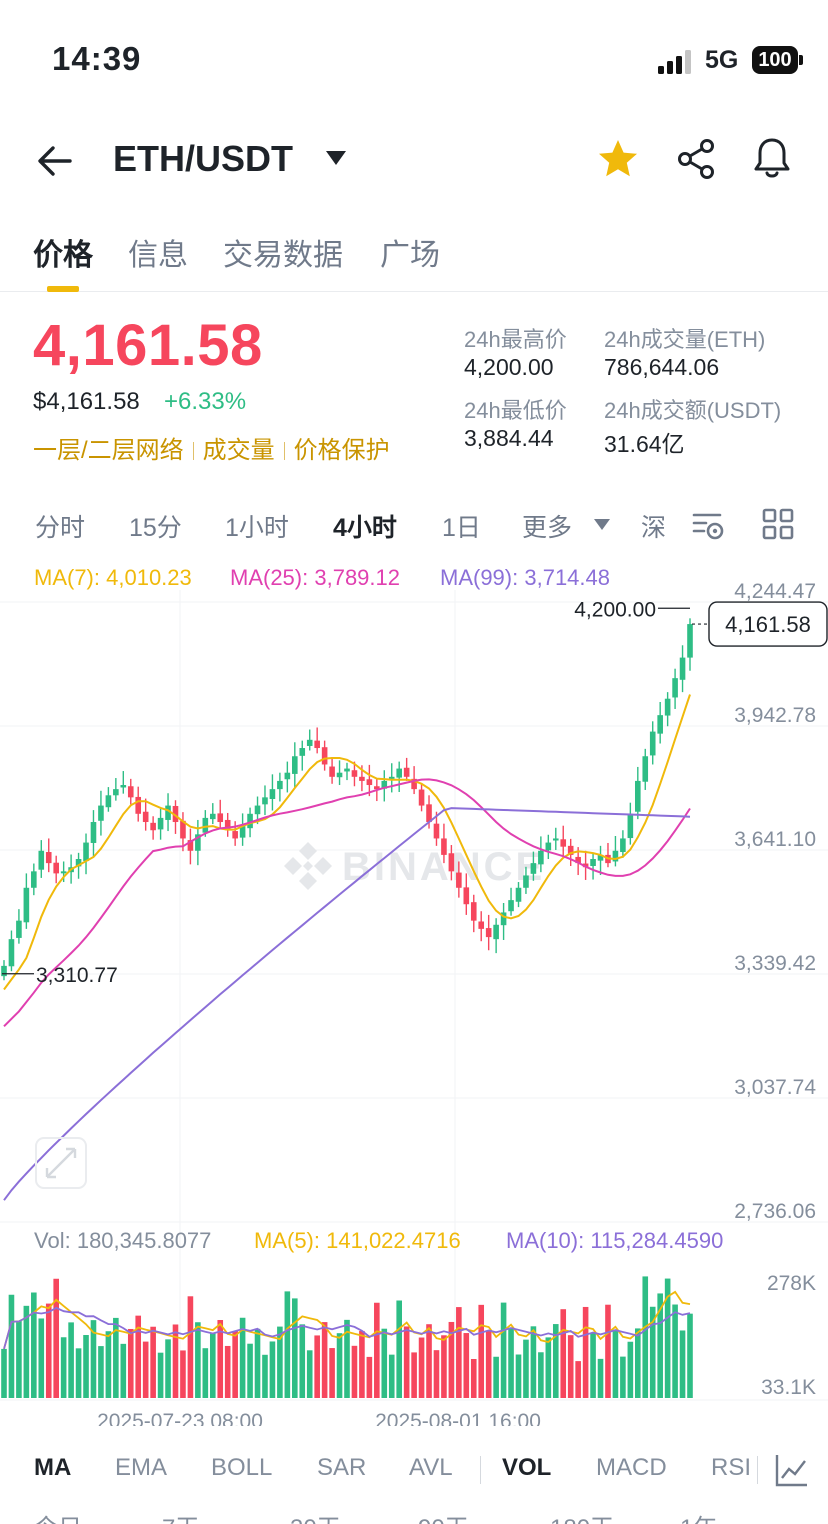  Describe the element at coordinates (654, 528) in the screenshot. I see `interval-depth: 深` at that location.